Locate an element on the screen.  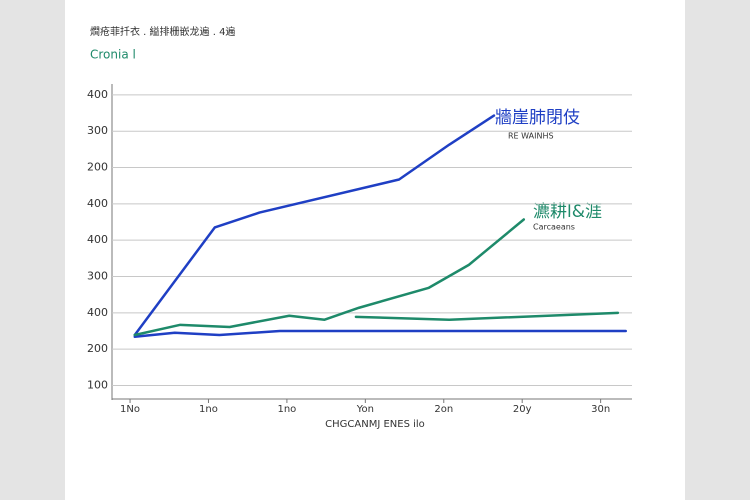
series-label: 牆崖肺閉伎 is located at coordinates (537, 118).